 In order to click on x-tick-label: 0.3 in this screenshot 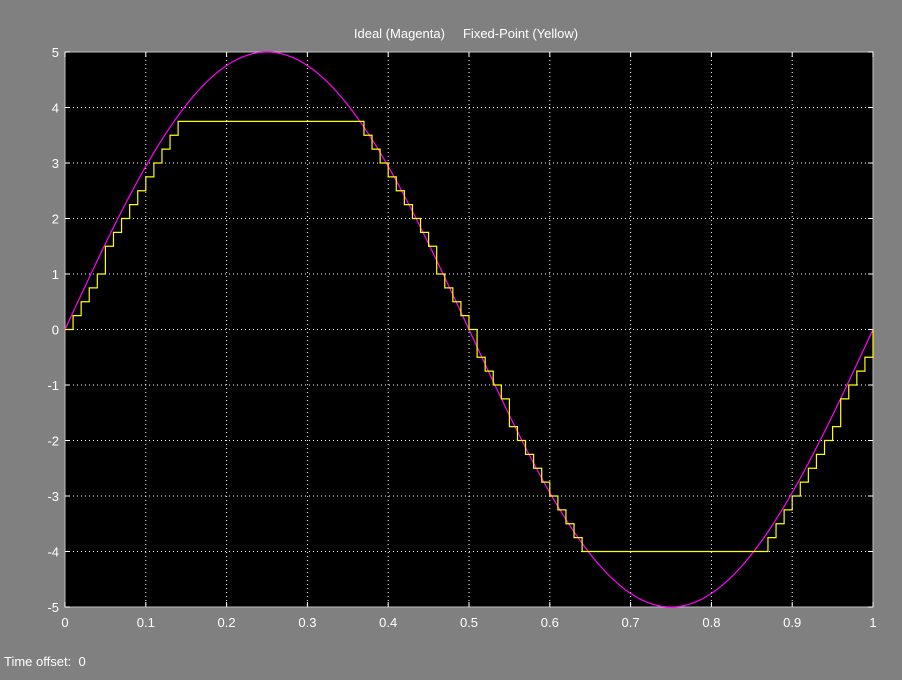, I will do `click(307, 622)`.